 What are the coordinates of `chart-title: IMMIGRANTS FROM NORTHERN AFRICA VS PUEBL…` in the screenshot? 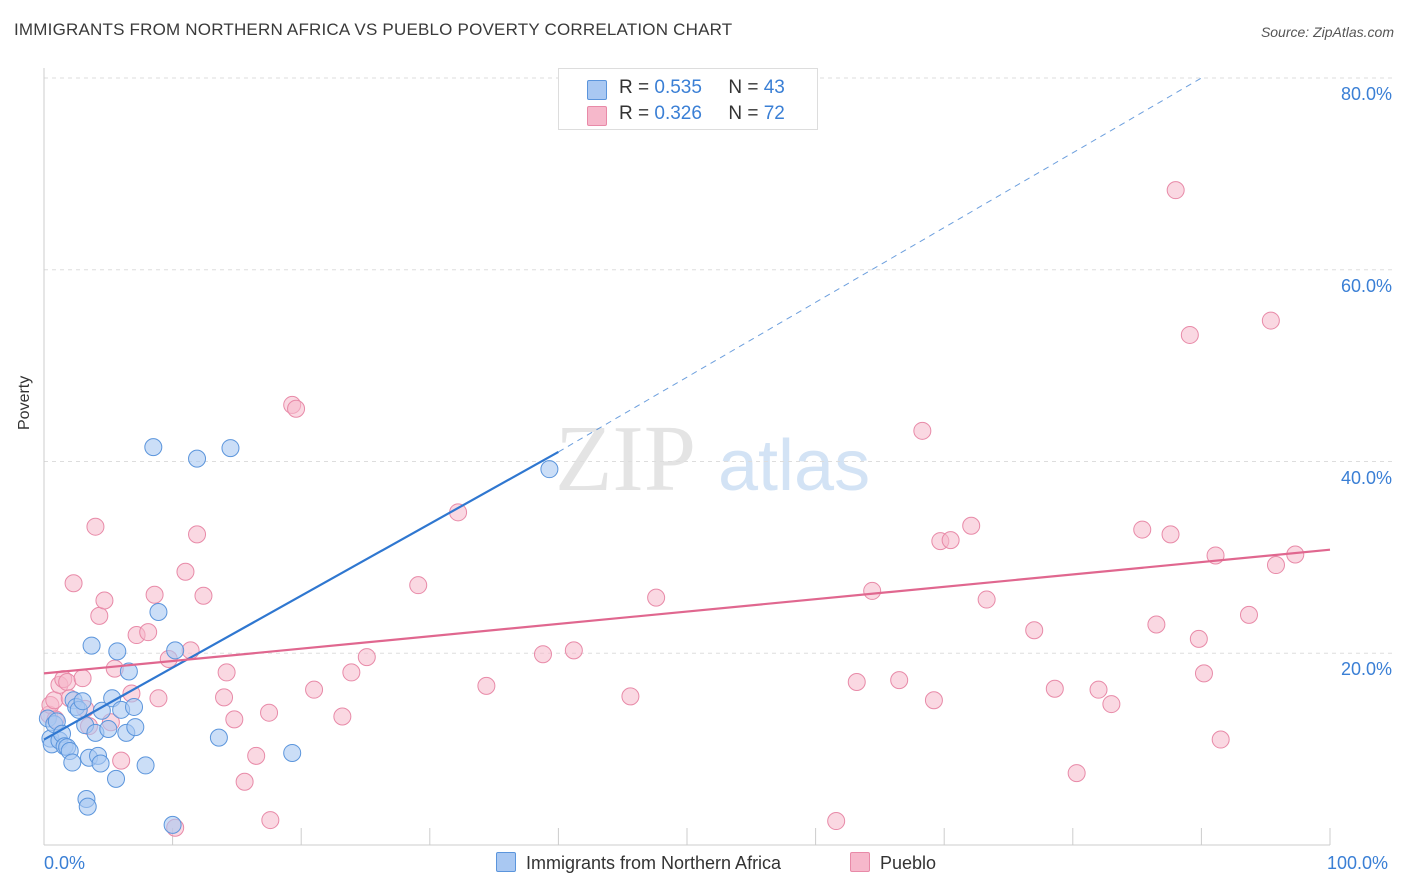 It's located at (373, 29).